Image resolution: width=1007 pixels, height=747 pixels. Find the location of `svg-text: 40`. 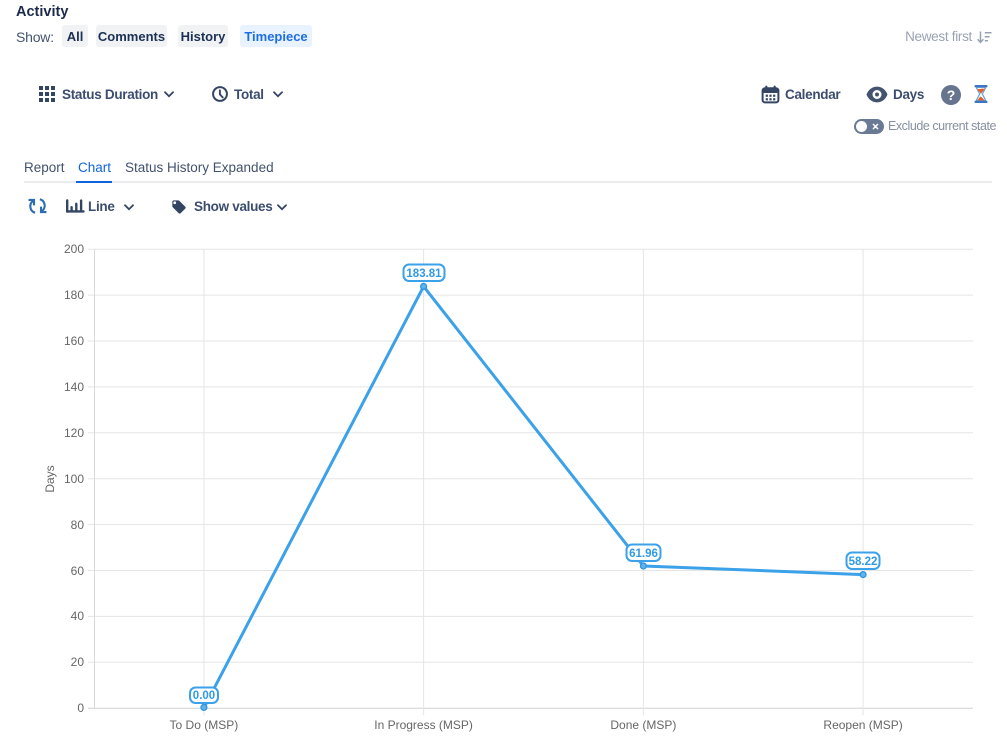

svg-text: 40 is located at coordinates (78, 616).